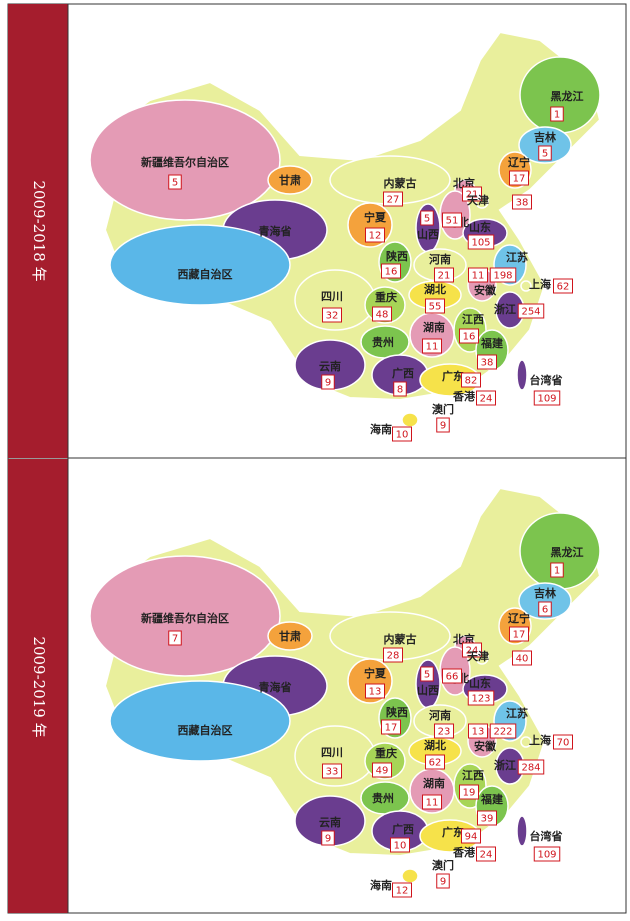 Image resolution: width=630 pixels, height=921 pixels. Describe the element at coordinates (480, 683) in the screenshot. I see `province-name: 山东` at that location.